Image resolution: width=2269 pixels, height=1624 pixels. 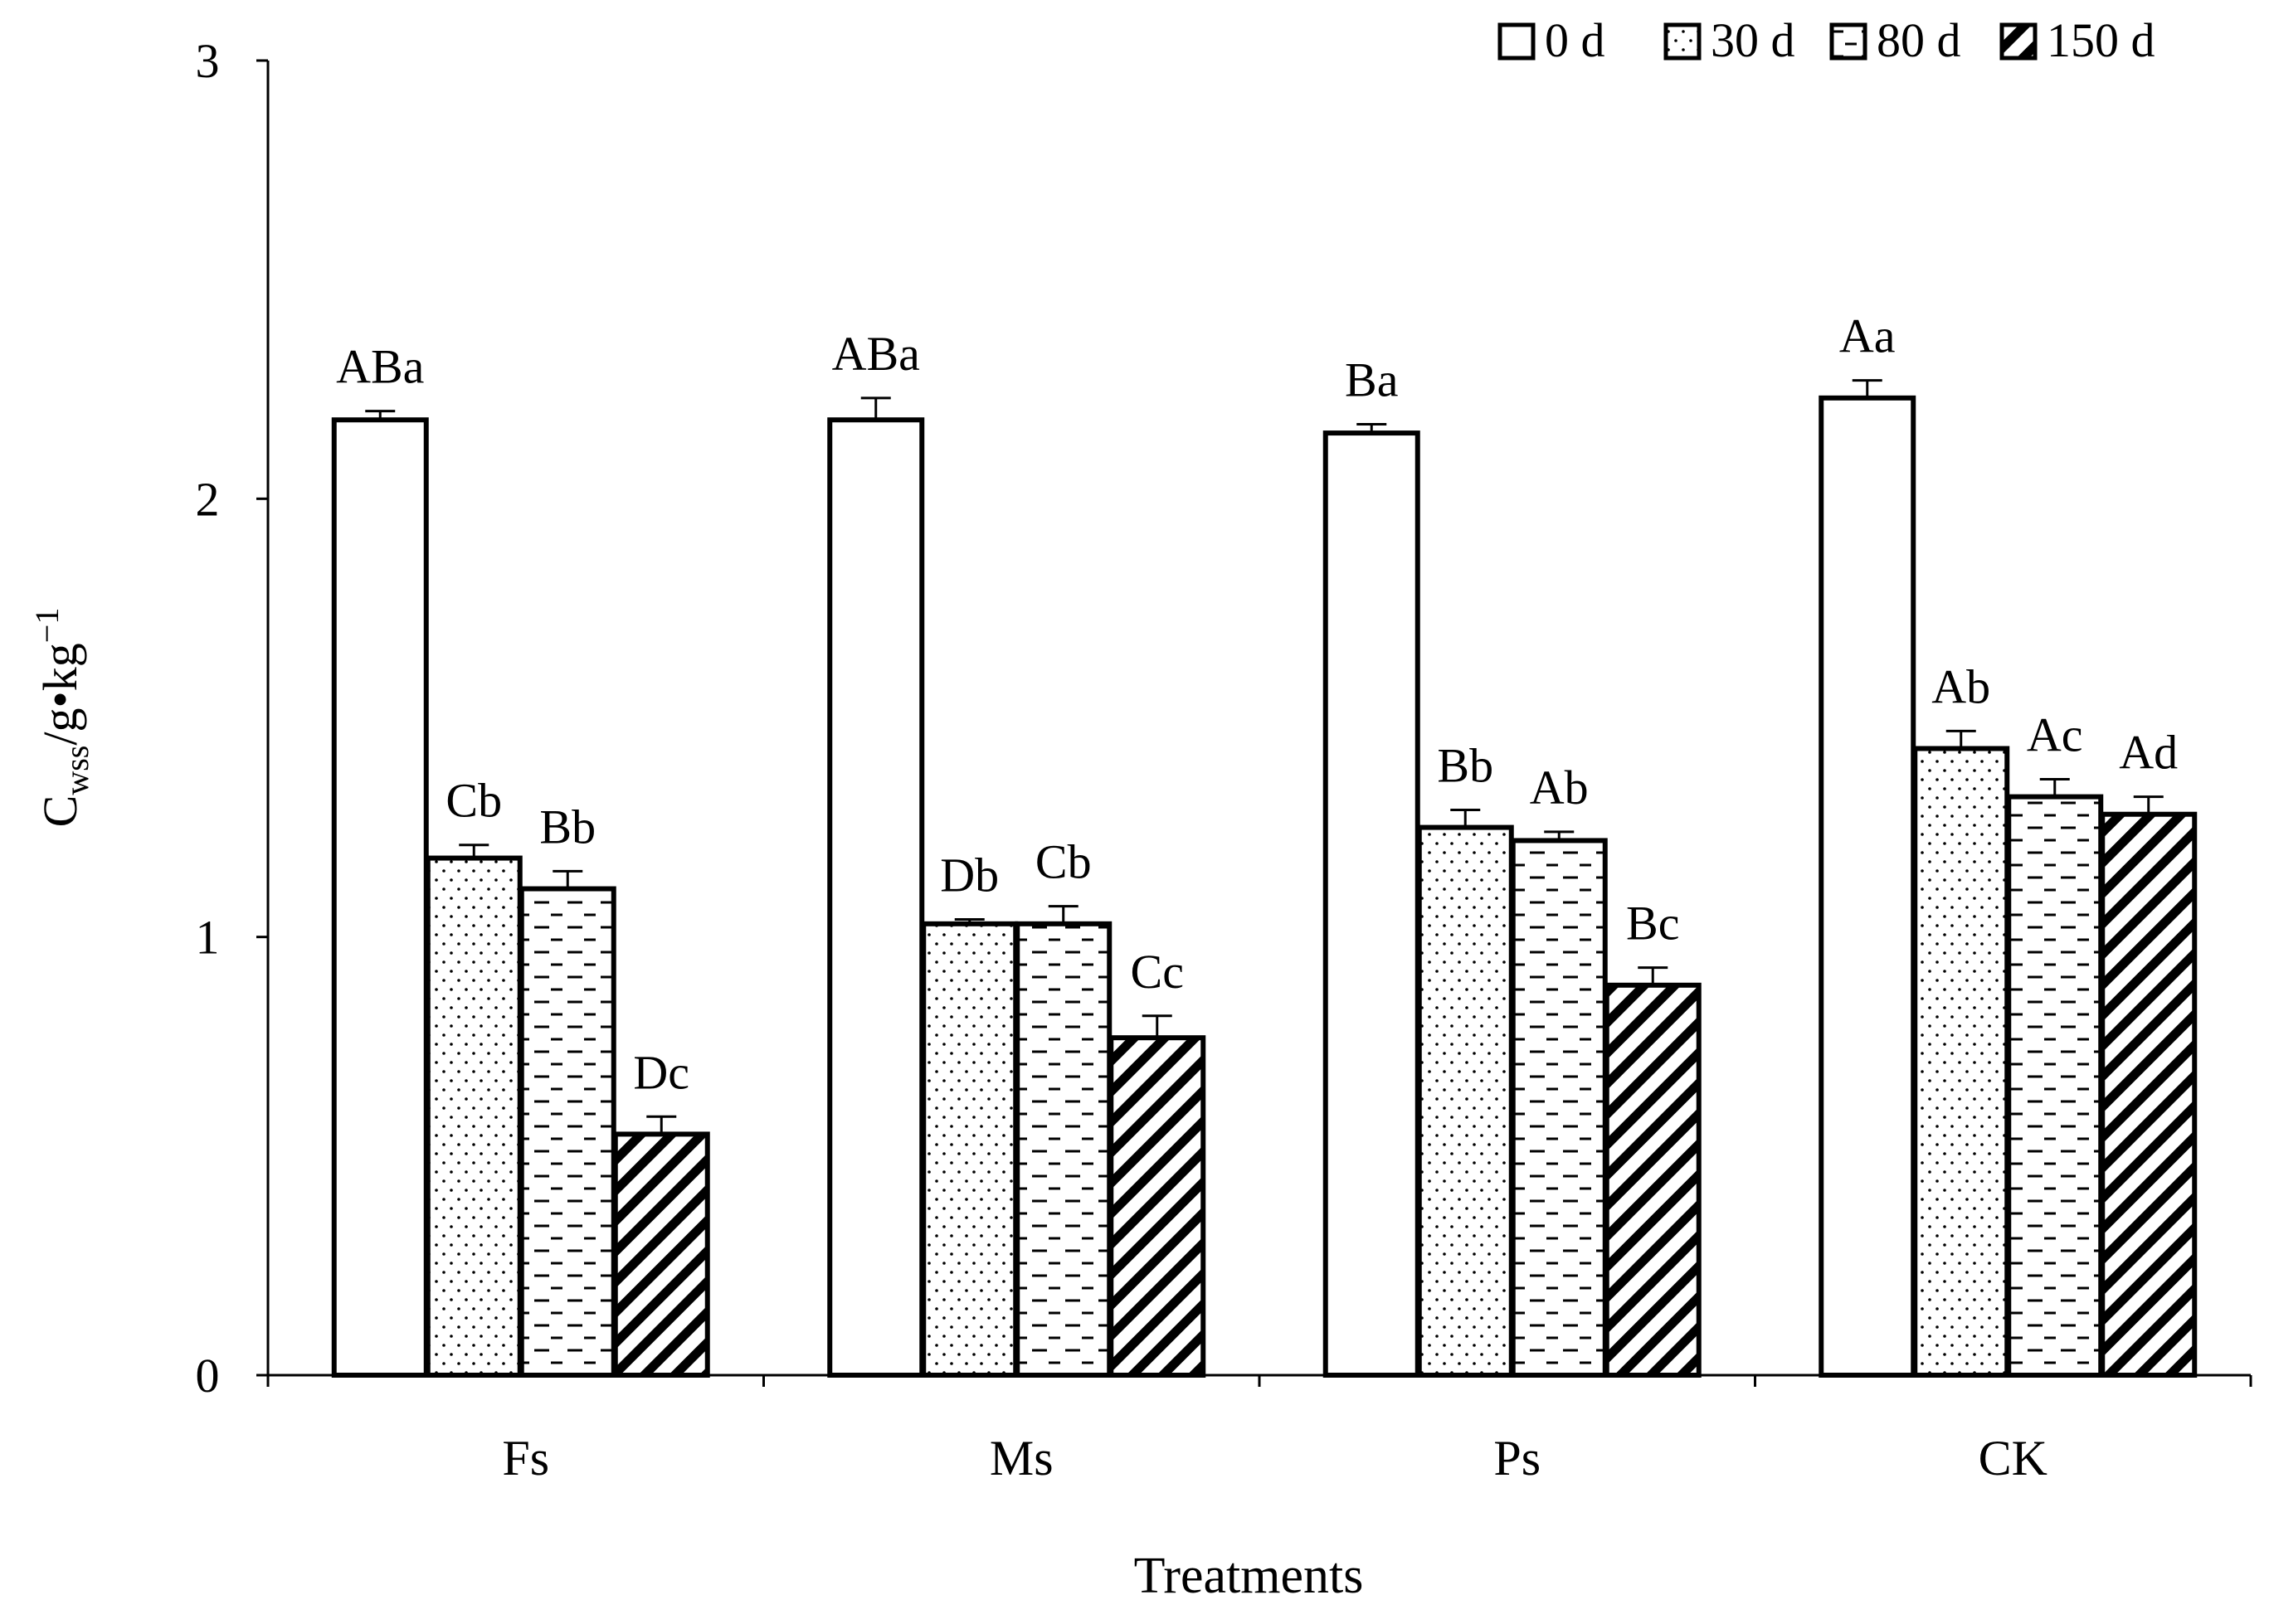 What do you see at coordinates (876, 897) in the screenshot?
I see `bar-ms-0d` at bounding box center [876, 897].